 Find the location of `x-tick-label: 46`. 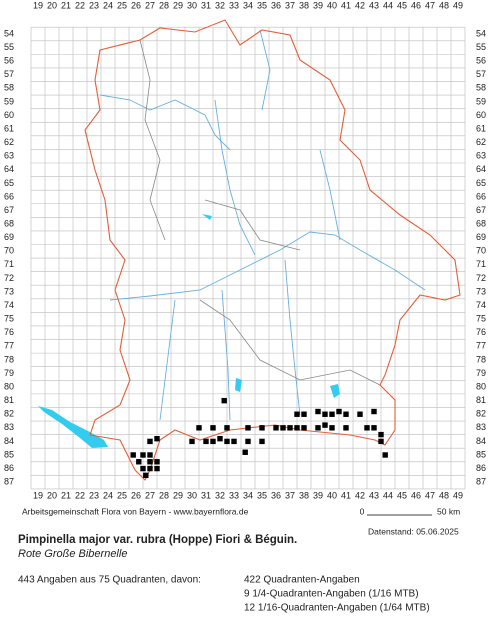

x-tick-label: 46 is located at coordinates (416, 495).